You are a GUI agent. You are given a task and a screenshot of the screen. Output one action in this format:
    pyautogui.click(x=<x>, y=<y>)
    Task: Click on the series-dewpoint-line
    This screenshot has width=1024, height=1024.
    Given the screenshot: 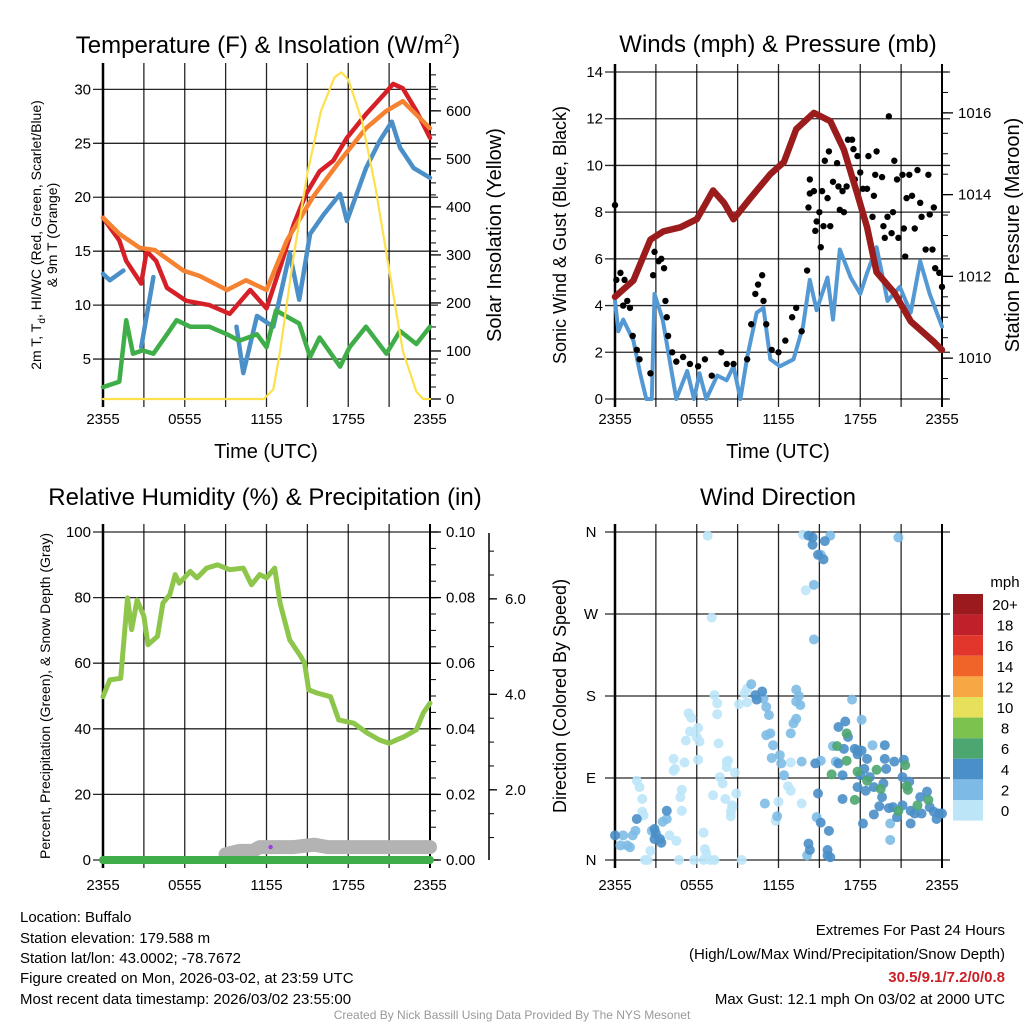 What is the action you would take?
    pyautogui.click(x=266, y=349)
    